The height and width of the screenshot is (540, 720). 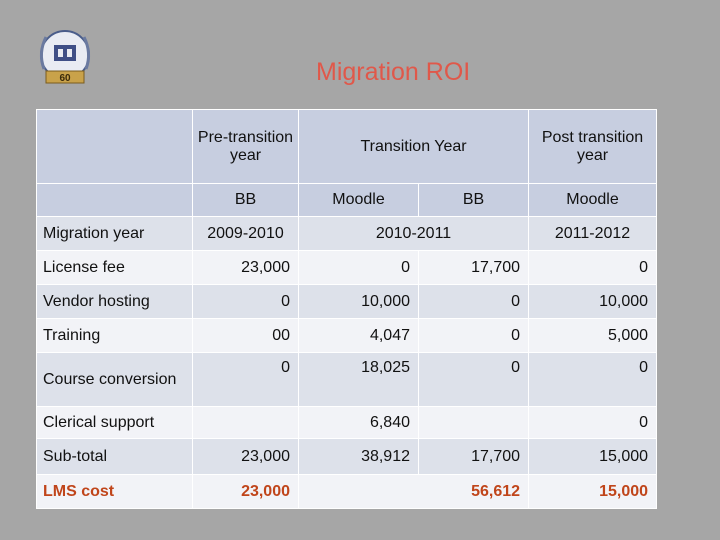 I want to click on lms-cost-post: 15,000, so click(x=593, y=491).